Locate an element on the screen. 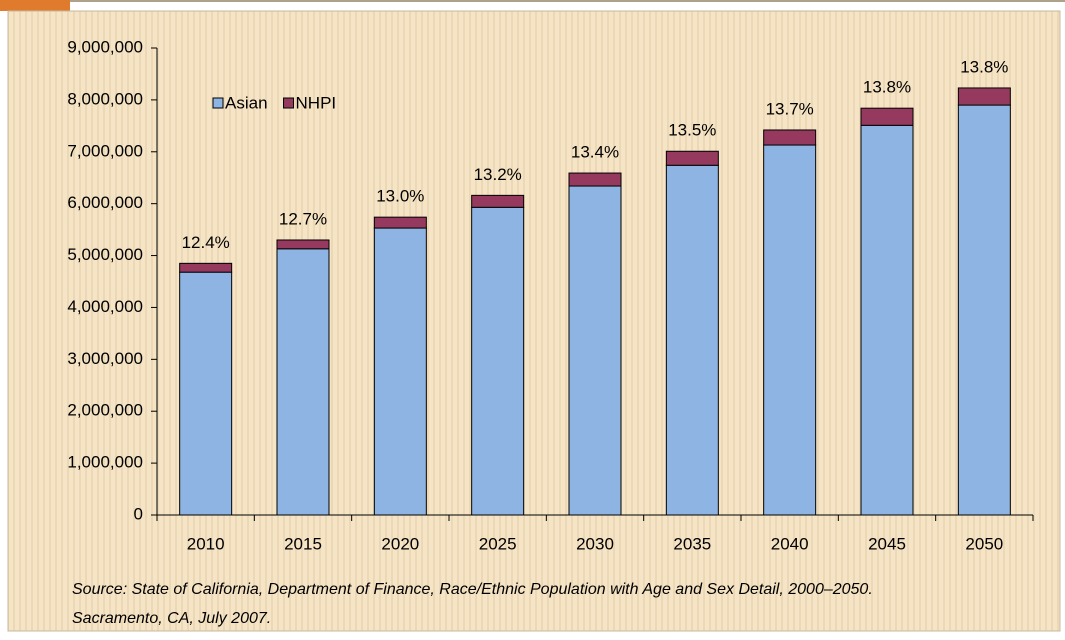 The width and height of the screenshot is (1065, 640). y-tick-label: 2,000,000 is located at coordinates (105, 410).